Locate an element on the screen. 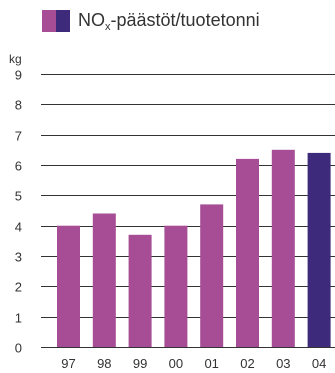 This screenshot has height=373, width=335. x-tick-label-97: 97 is located at coordinates (68, 363).